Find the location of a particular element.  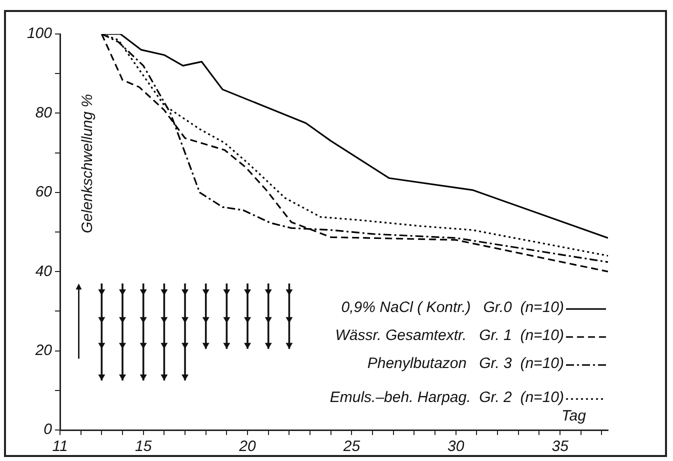

x-tick-label: 25 is located at coordinates (351, 447).